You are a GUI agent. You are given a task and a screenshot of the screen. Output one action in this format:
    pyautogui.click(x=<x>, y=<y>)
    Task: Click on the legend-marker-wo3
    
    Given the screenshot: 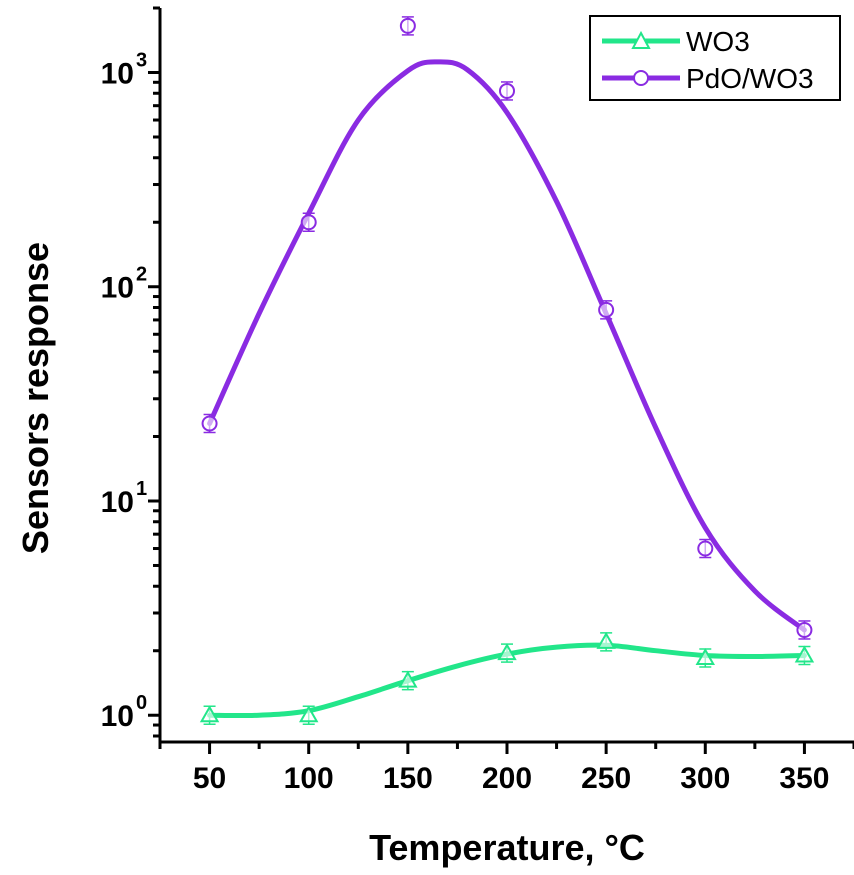 What is the action you would take?
    pyautogui.click(x=641, y=39)
    